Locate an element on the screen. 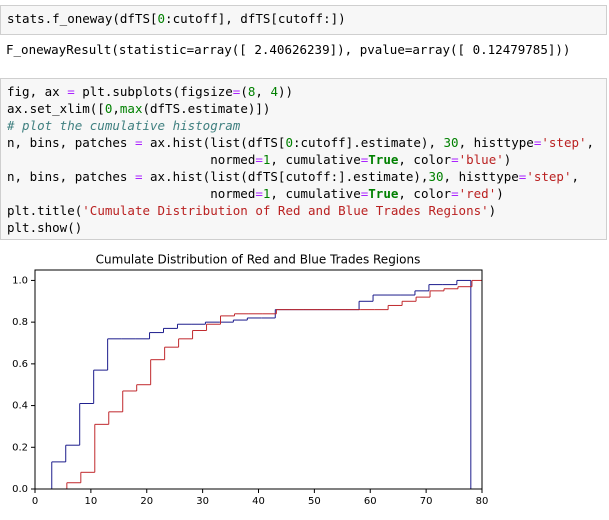  x-tick-label: 0 is located at coordinates (35, 501).